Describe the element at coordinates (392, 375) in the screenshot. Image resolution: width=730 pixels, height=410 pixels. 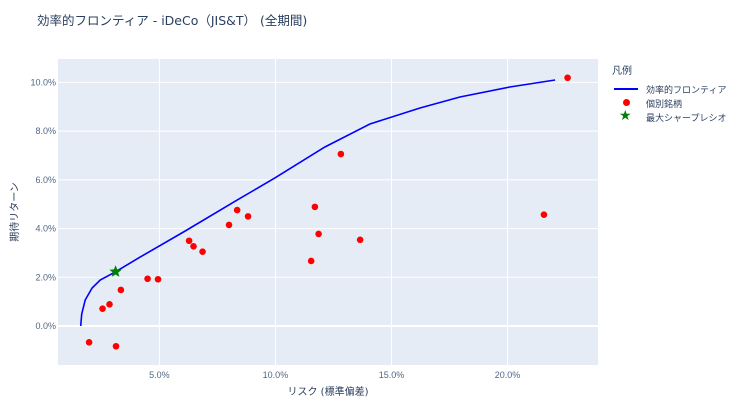
I see `x-tick-label: 15.0%` at that location.